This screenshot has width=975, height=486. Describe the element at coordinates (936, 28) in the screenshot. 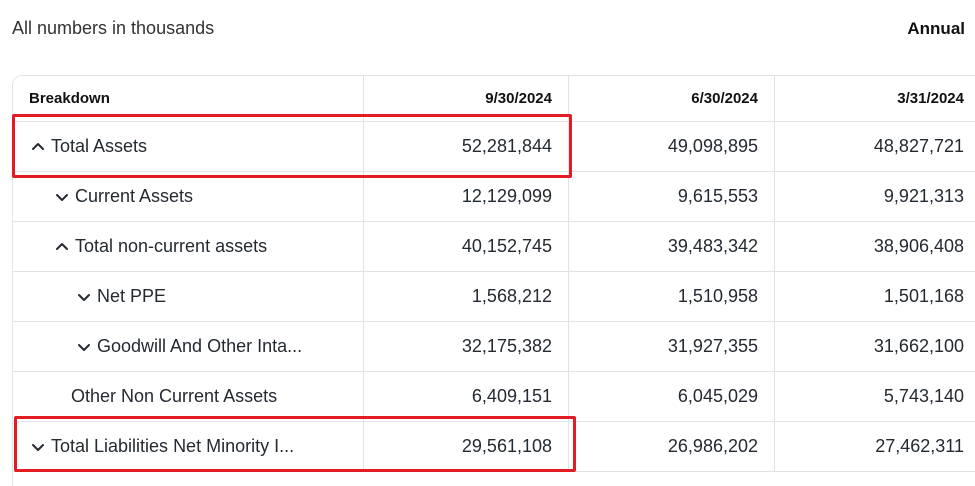

I see `annual-toggle-button: Annual` at that location.